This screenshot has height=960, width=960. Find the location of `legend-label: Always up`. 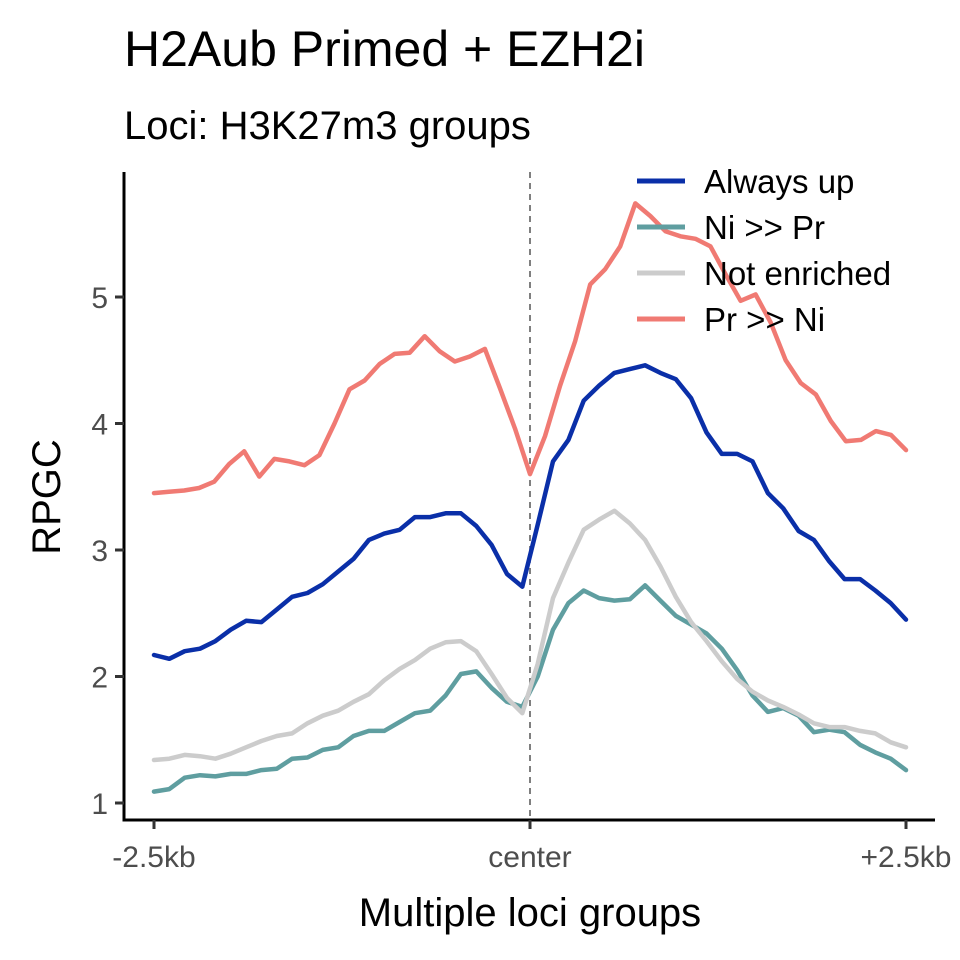

legend-label: Always up is located at coordinates (779, 181).